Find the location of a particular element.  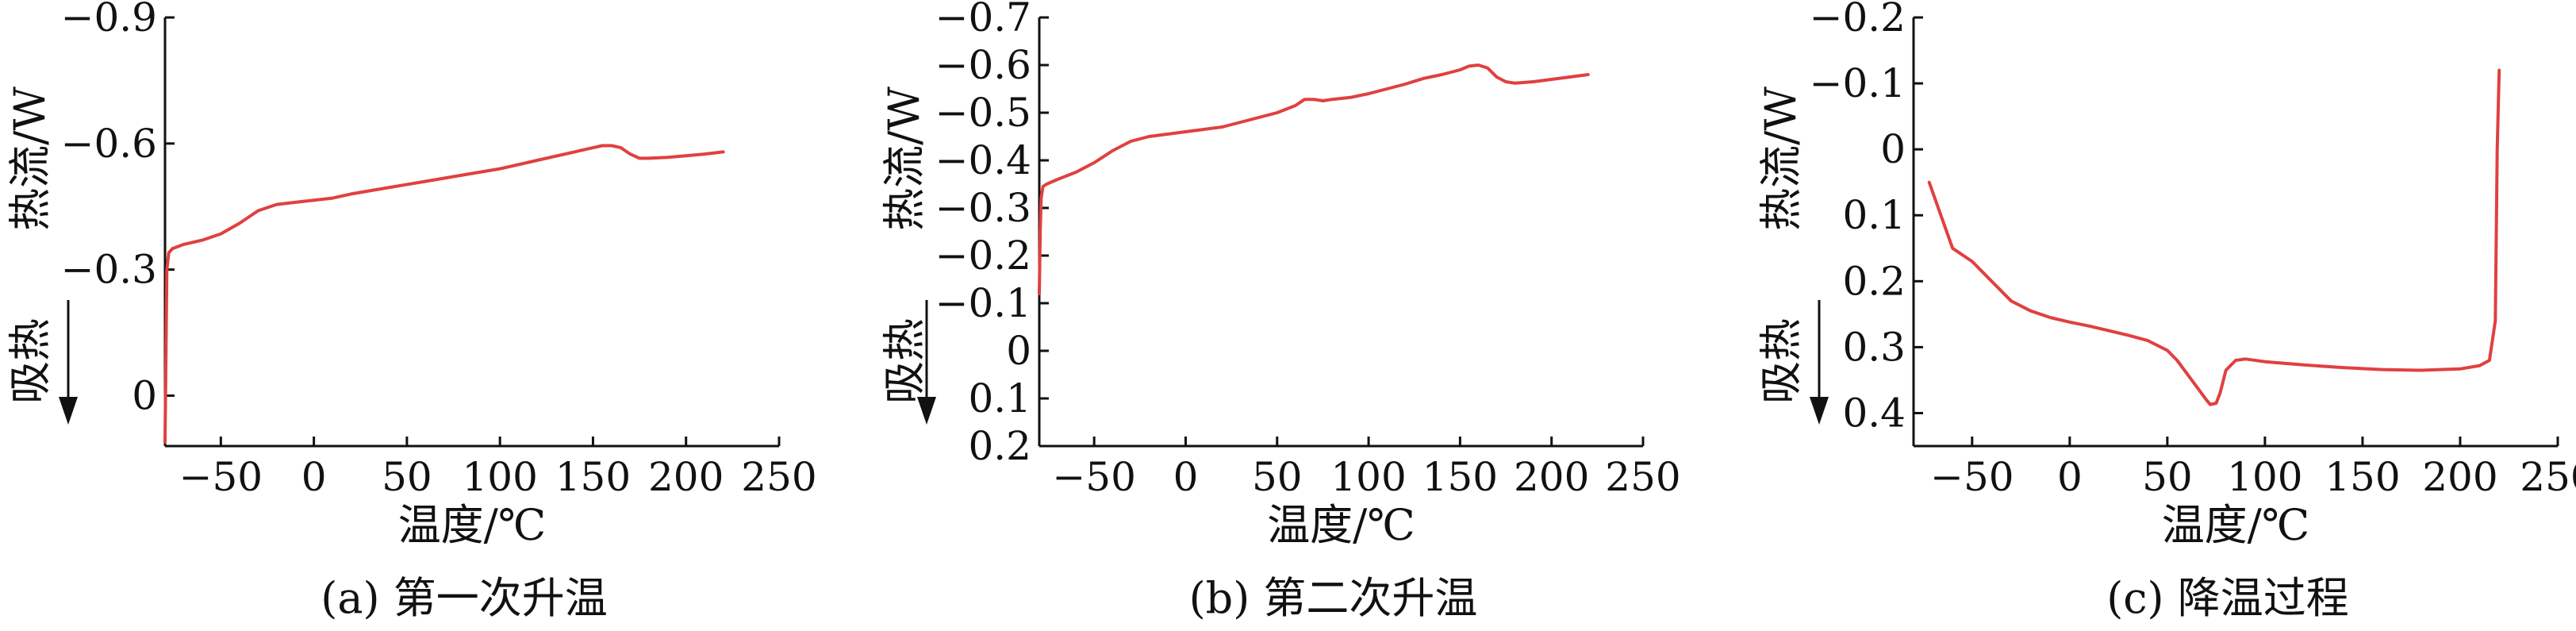

y-axis-label-c: 热流/W is located at coordinates (1781, 159).